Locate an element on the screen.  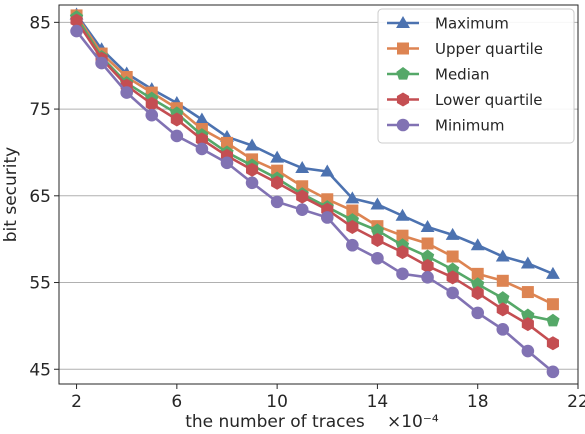
legend-item: Upper quartile is located at coordinates (465, 49).